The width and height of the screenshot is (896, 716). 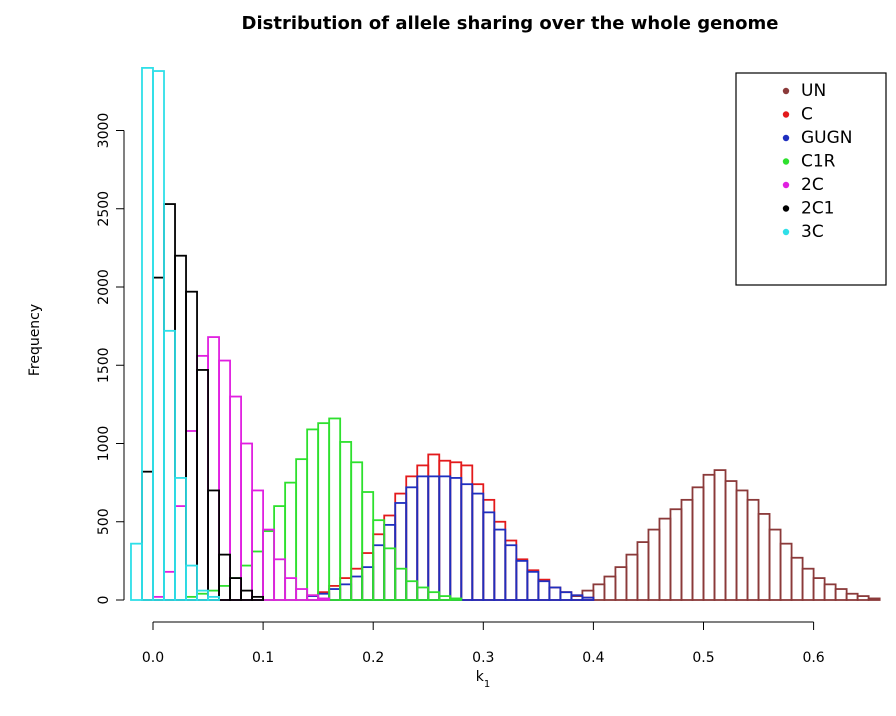 What do you see at coordinates (263, 658) in the screenshot?
I see `x-tick-label: 0.1` at bounding box center [263, 658].